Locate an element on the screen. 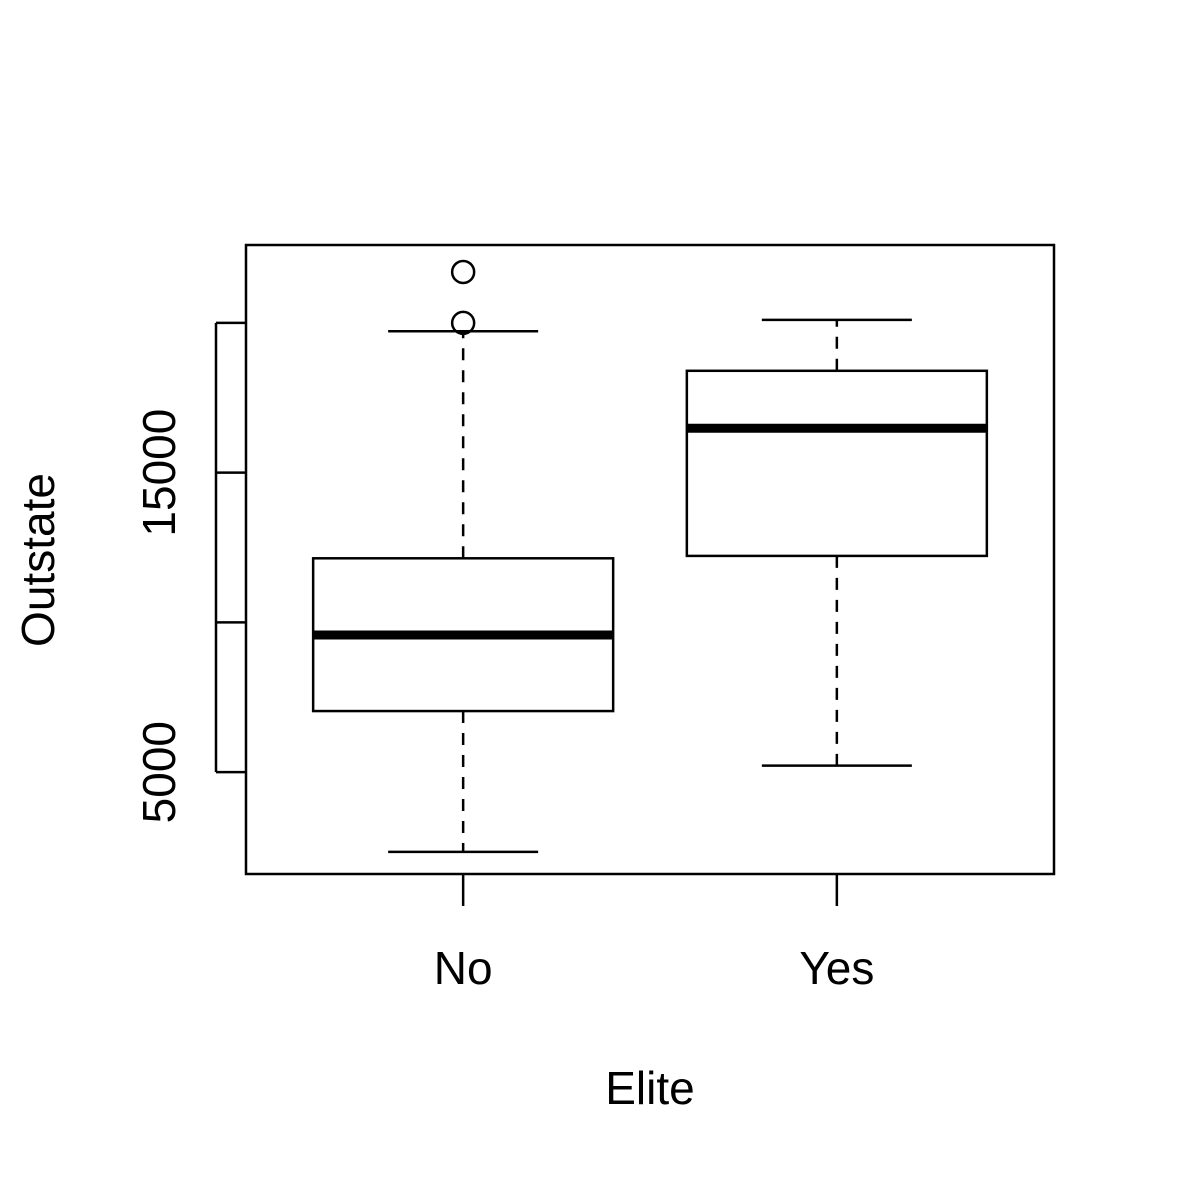  y-axis-title: Outstate is located at coordinates (38, 560).